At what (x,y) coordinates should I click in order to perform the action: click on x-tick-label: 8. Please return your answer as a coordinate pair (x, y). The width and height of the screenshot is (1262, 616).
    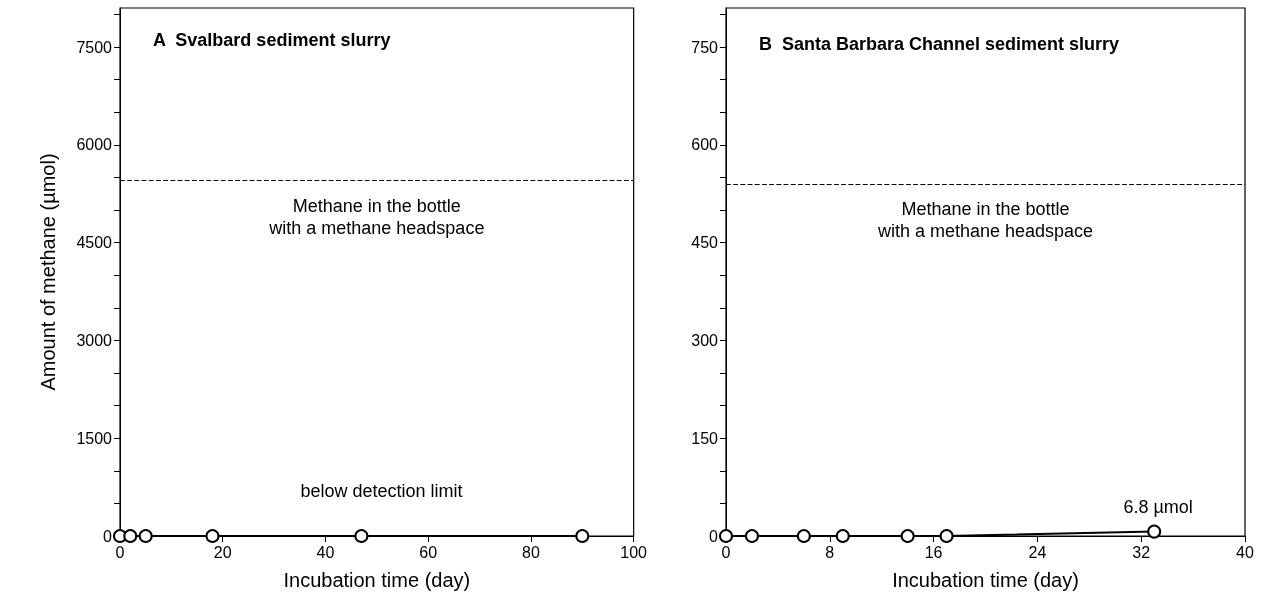
    Looking at the image, I should click on (830, 552).